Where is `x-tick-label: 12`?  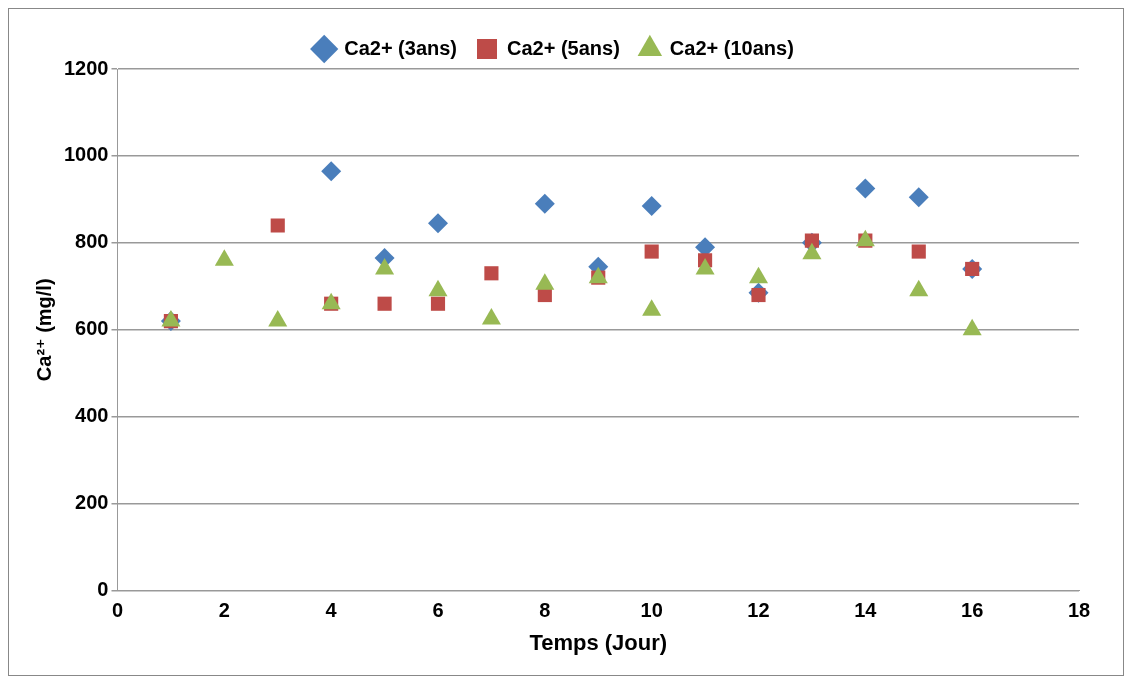 x-tick-label: 12 is located at coordinates (758, 610).